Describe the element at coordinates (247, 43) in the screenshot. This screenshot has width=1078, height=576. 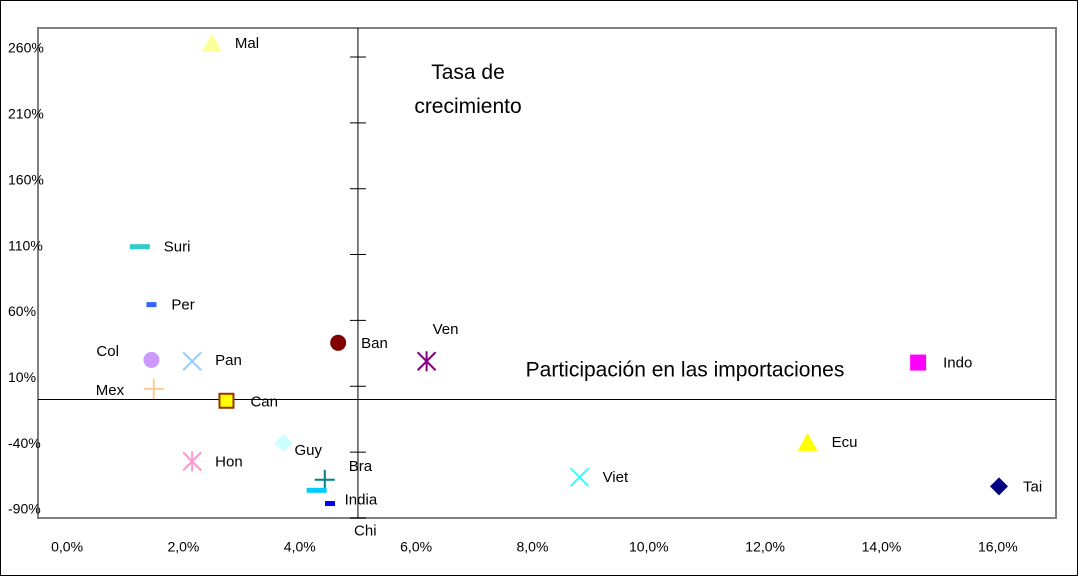
I see `point-label: Mal` at that location.